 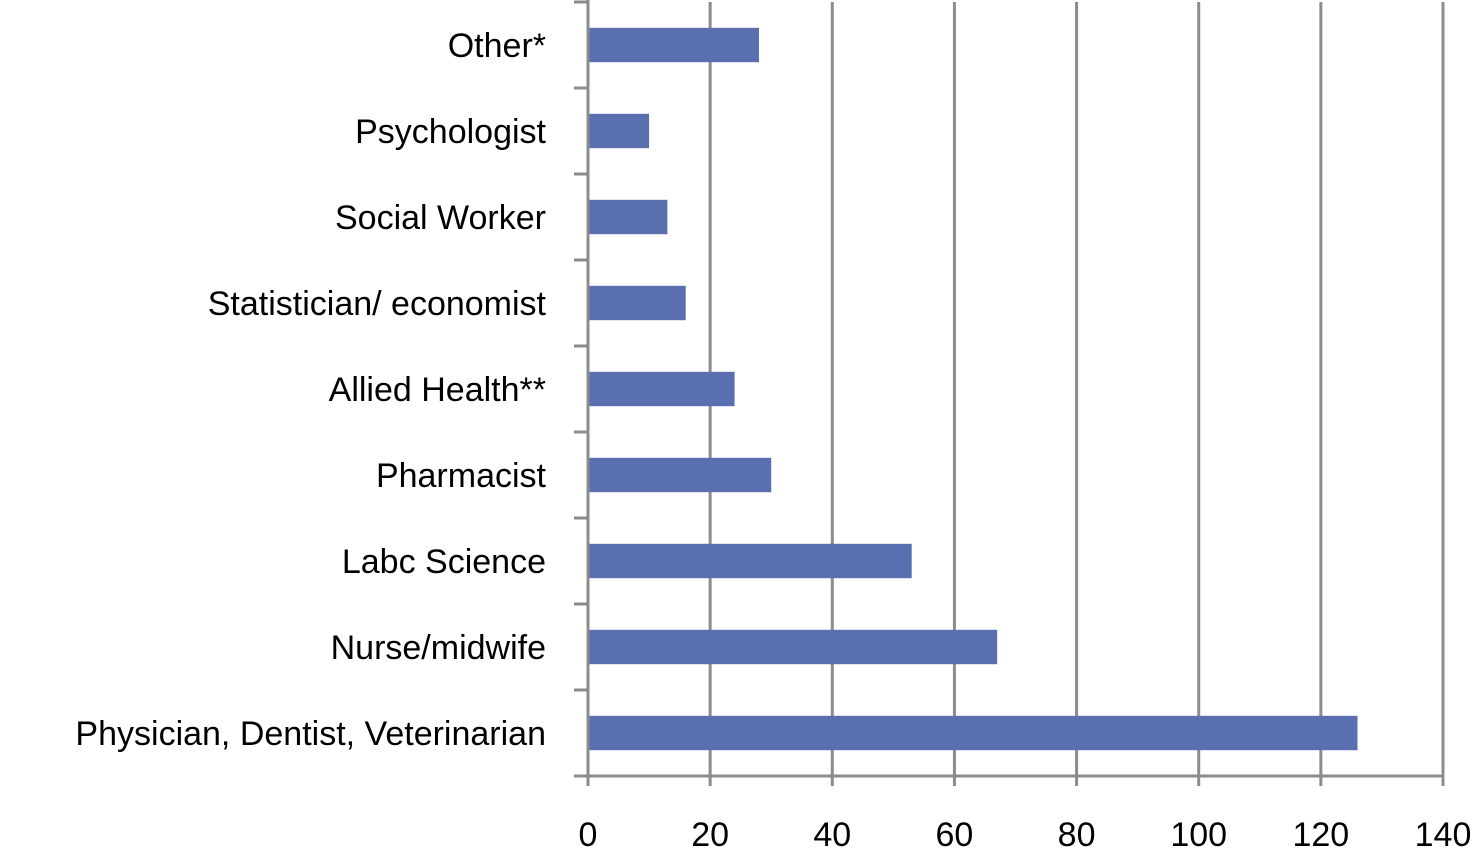 I want to click on x-tick-label: 100, so click(x=1198, y=835).